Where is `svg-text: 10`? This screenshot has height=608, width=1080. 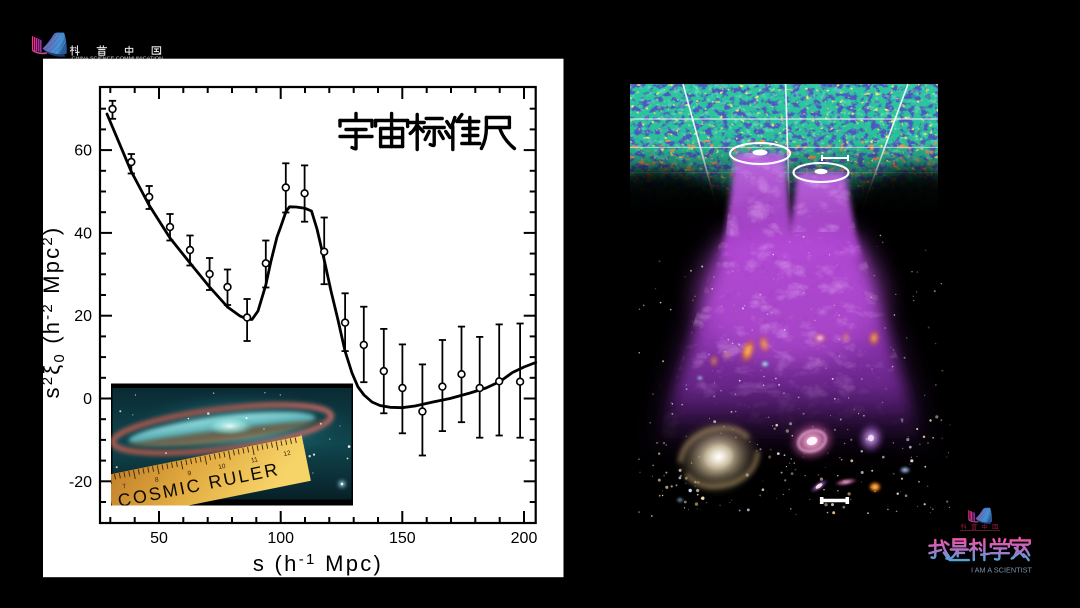
svg-text: 10 is located at coordinates (222, 467).